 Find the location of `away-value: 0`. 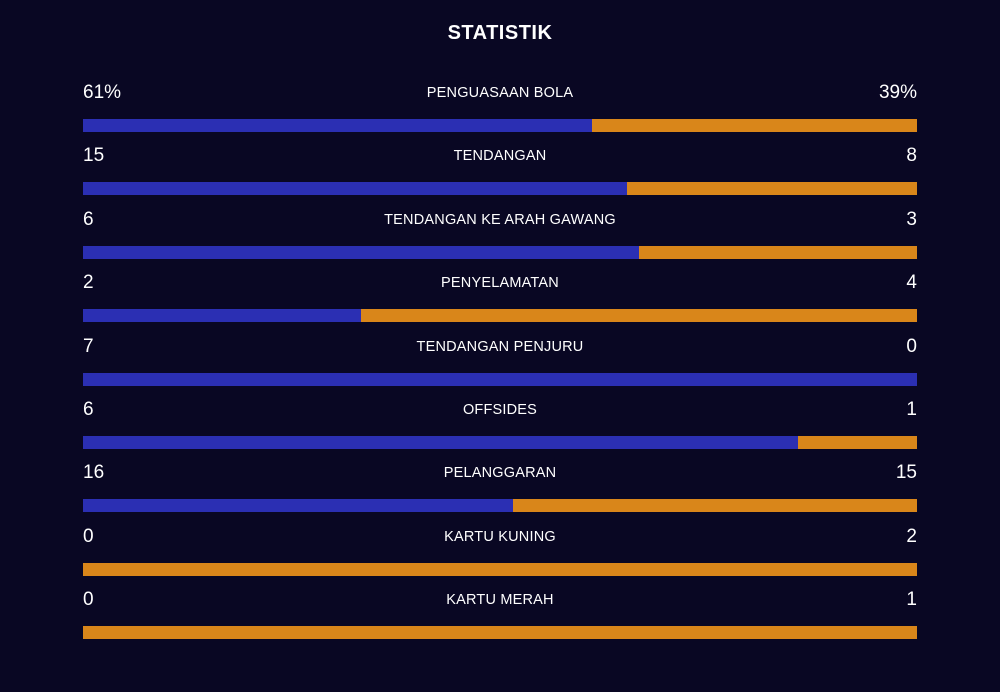

away-value: 0 is located at coordinates (911, 346).